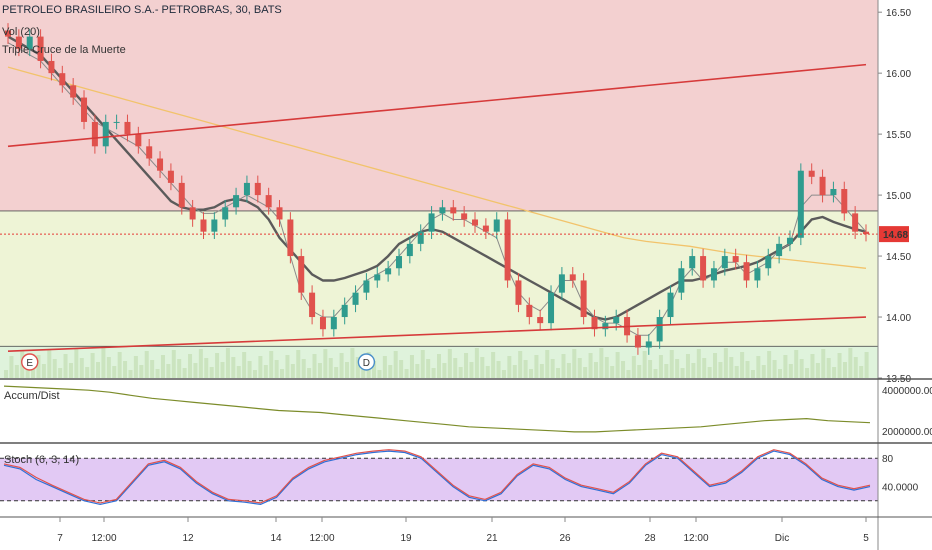 This screenshot has height=550, width=932. What do you see at coordinates (41, 460) in the screenshot?
I see `stoch-label: Stoch (6, 3, 14)` at bounding box center [41, 460].